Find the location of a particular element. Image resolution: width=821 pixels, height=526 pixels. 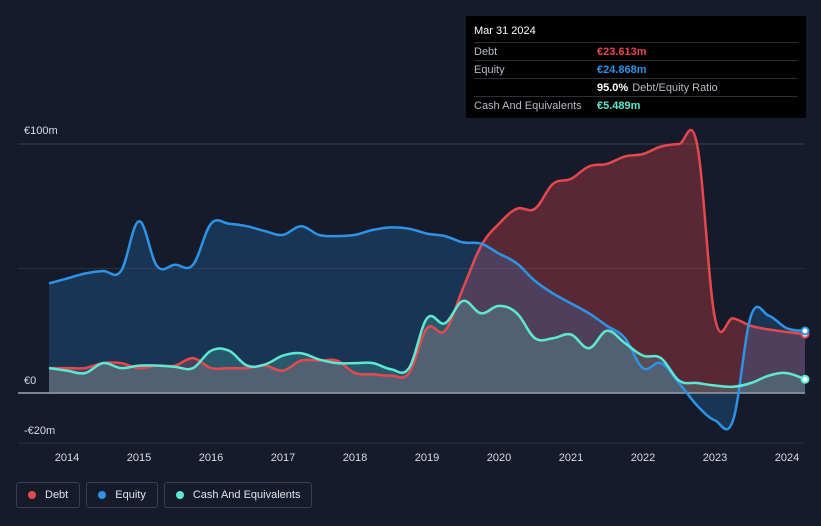

tooltip-label: Cash And Equivalents is located at coordinates (528, 105).